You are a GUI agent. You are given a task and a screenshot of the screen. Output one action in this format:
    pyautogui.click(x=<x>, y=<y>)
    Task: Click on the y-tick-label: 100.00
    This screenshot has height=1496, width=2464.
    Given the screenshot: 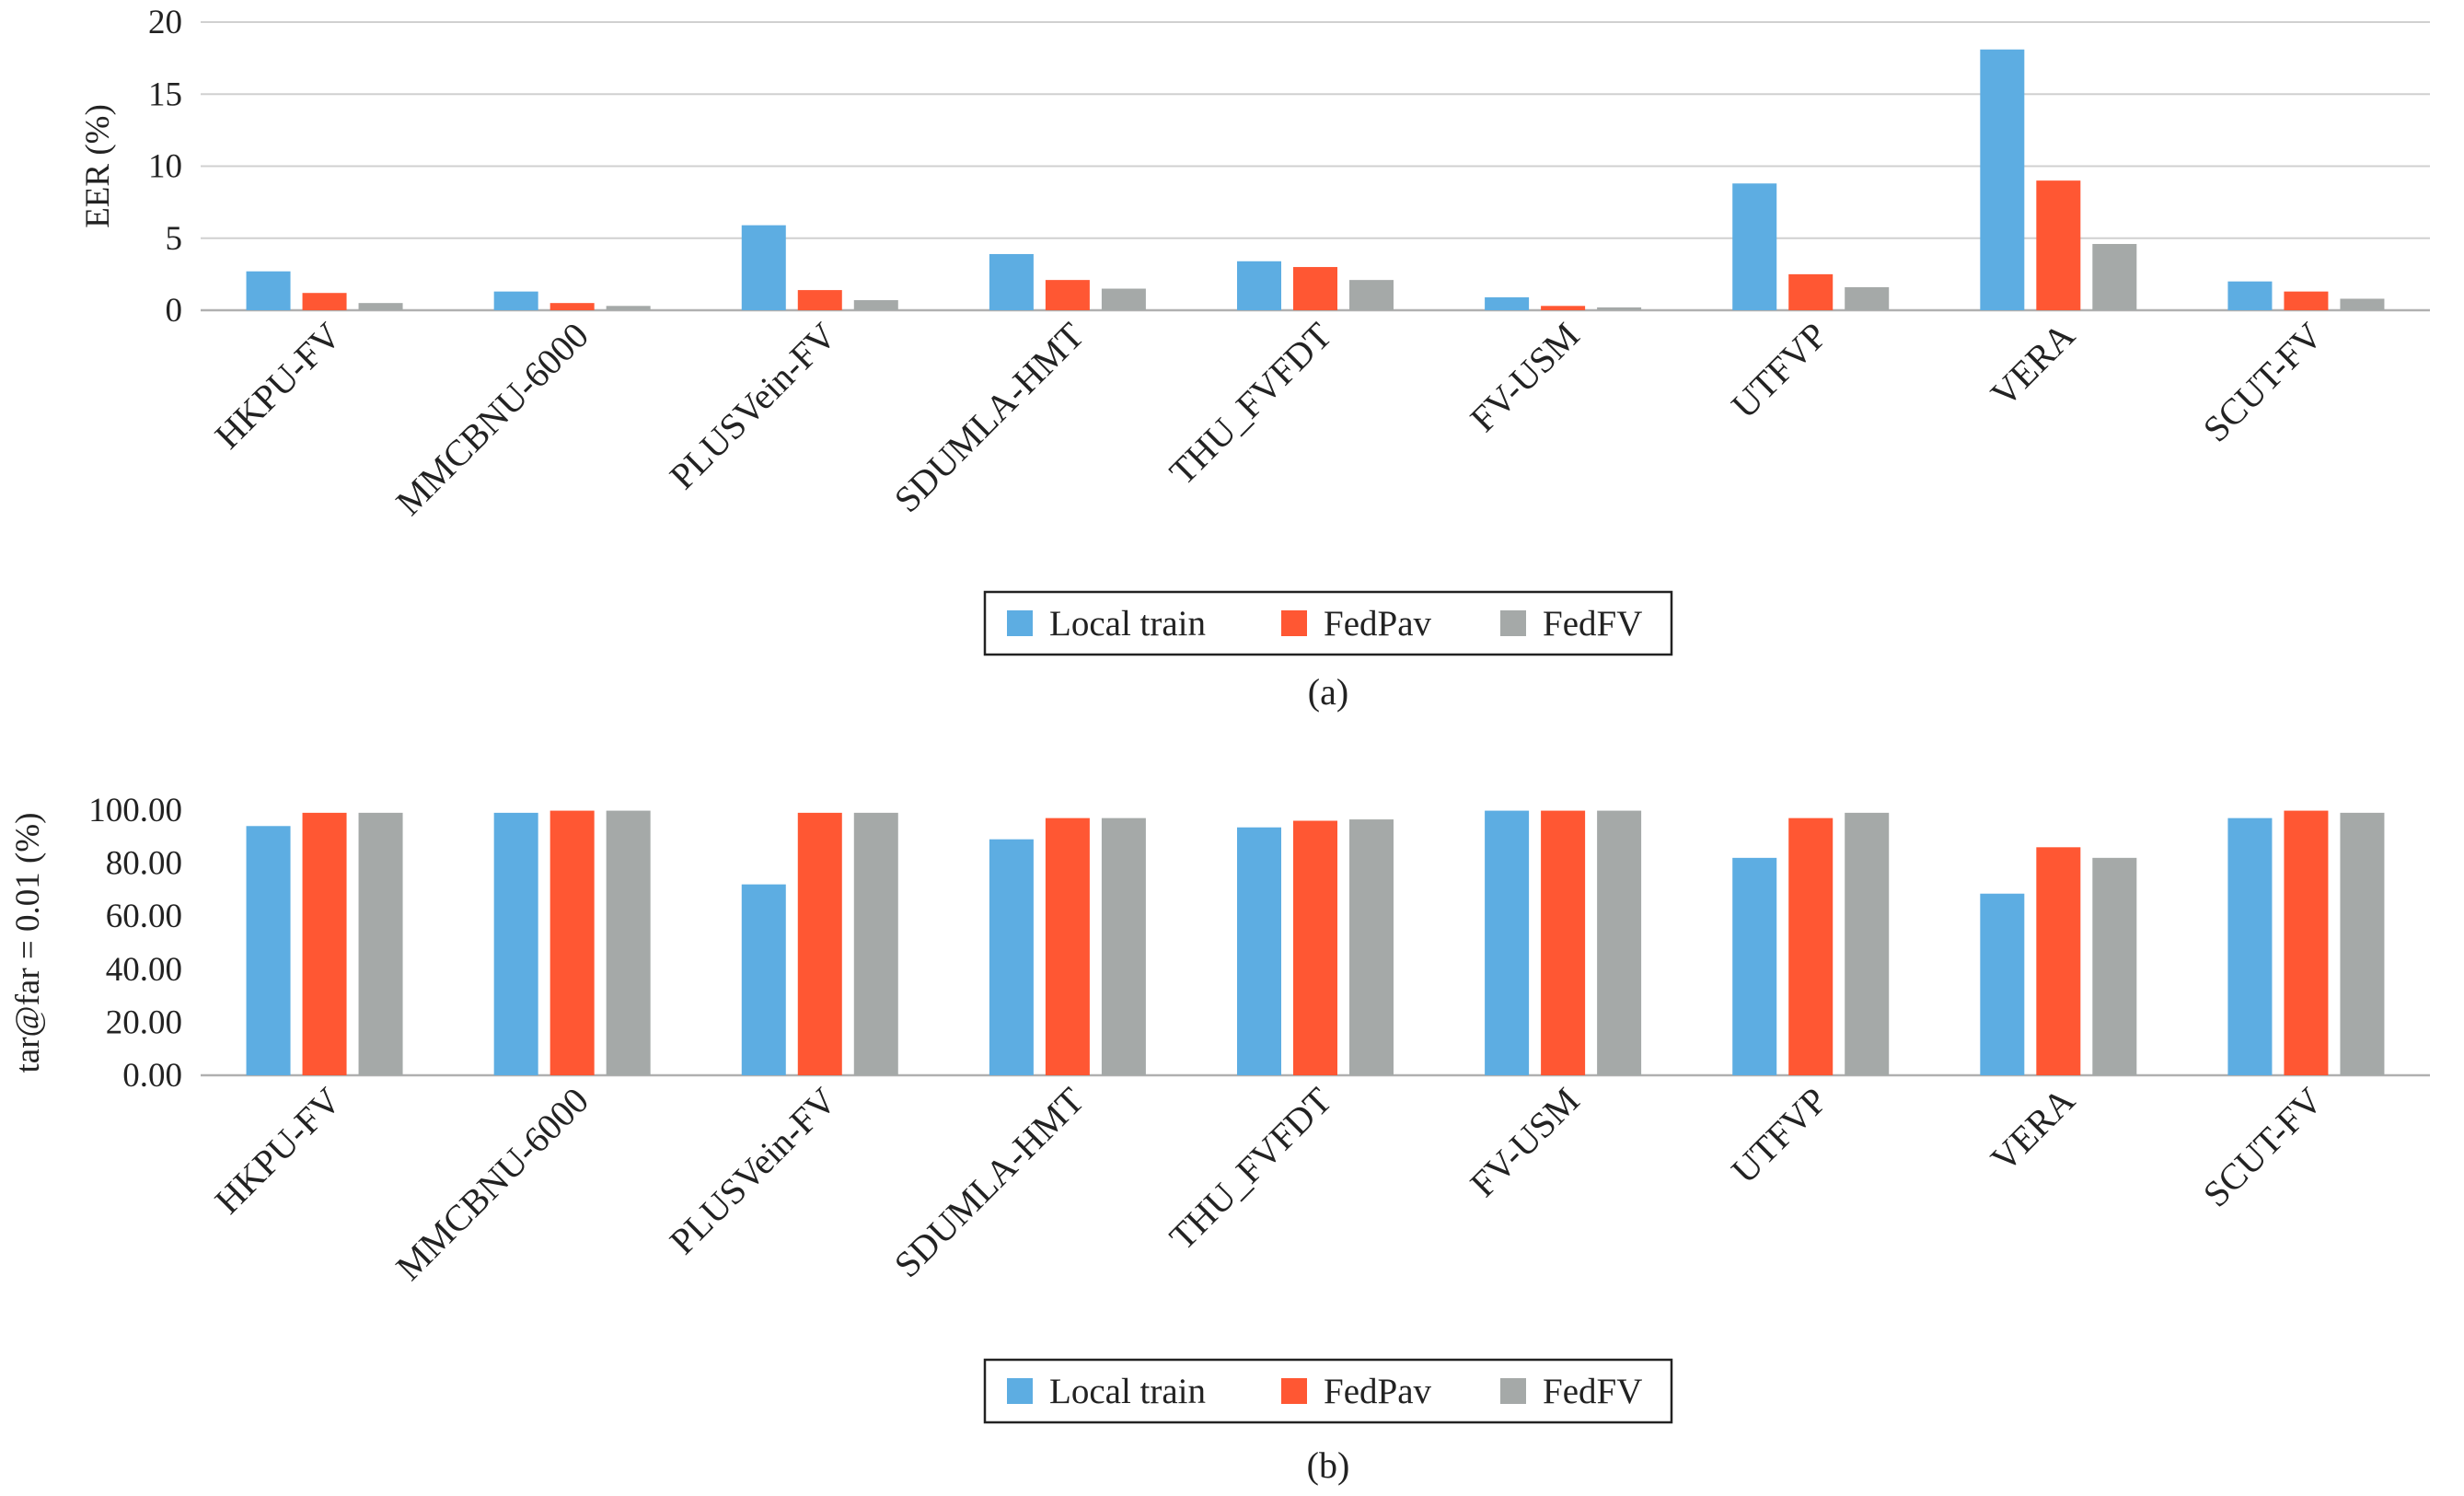 What is the action you would take?
    pyautogui.click(x=135, y=810)
    